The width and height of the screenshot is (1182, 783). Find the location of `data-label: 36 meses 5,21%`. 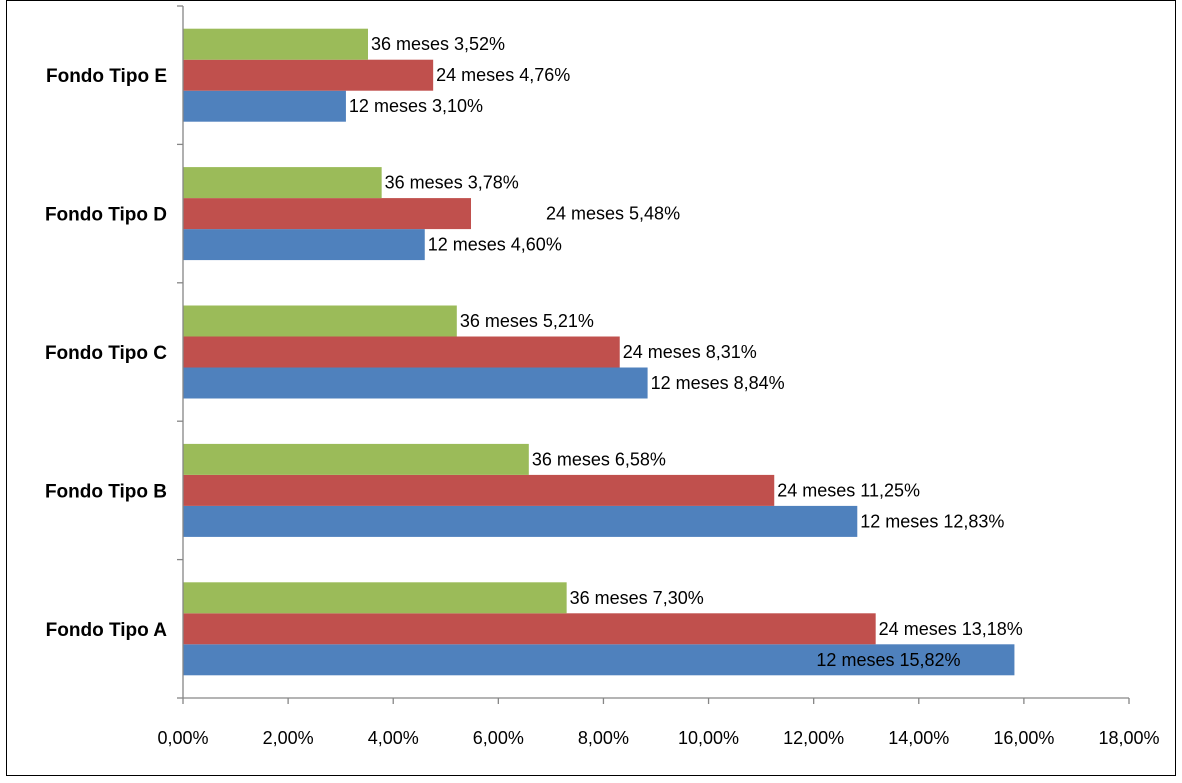

data-label: 36 meses 5,21% is located at coordinates (527, 321).